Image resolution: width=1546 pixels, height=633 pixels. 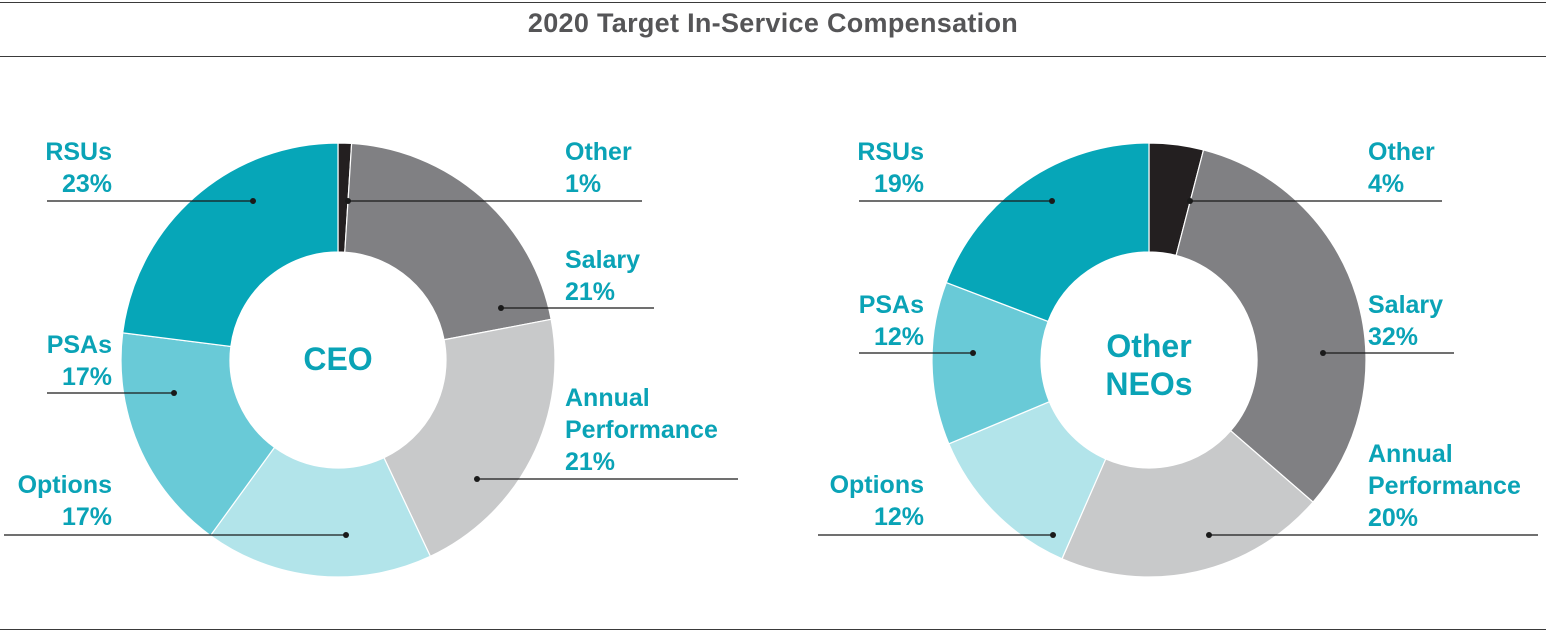 I want to click on title-underline, so click(x=773, y=56).